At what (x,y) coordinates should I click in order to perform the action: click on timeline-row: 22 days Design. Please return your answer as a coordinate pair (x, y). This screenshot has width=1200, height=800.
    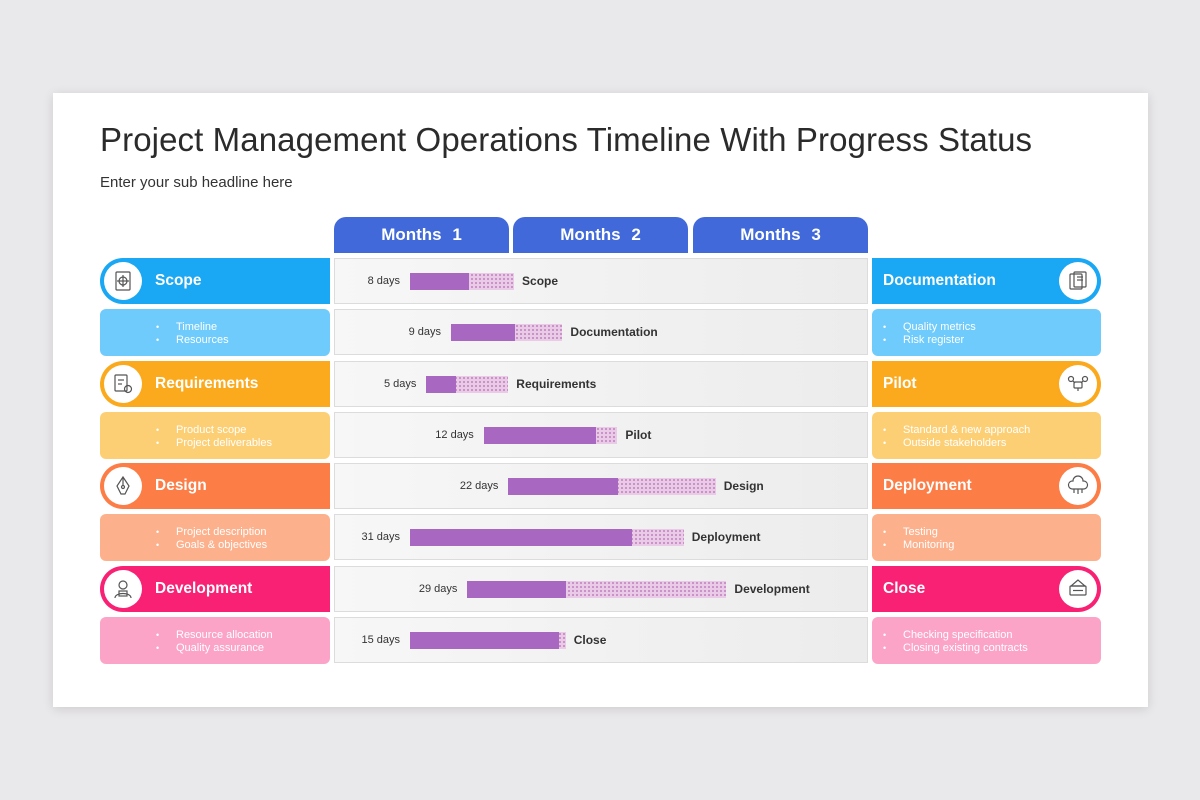
    Looking at the image, I should click on (601, 486).